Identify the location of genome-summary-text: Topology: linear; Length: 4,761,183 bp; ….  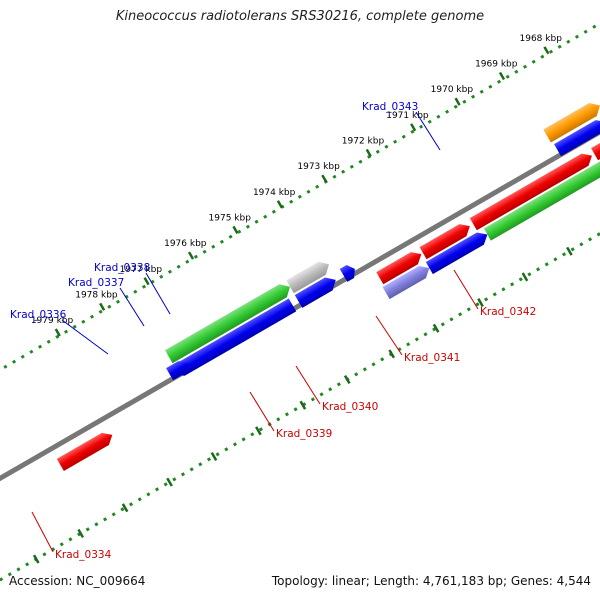
(431, 581).